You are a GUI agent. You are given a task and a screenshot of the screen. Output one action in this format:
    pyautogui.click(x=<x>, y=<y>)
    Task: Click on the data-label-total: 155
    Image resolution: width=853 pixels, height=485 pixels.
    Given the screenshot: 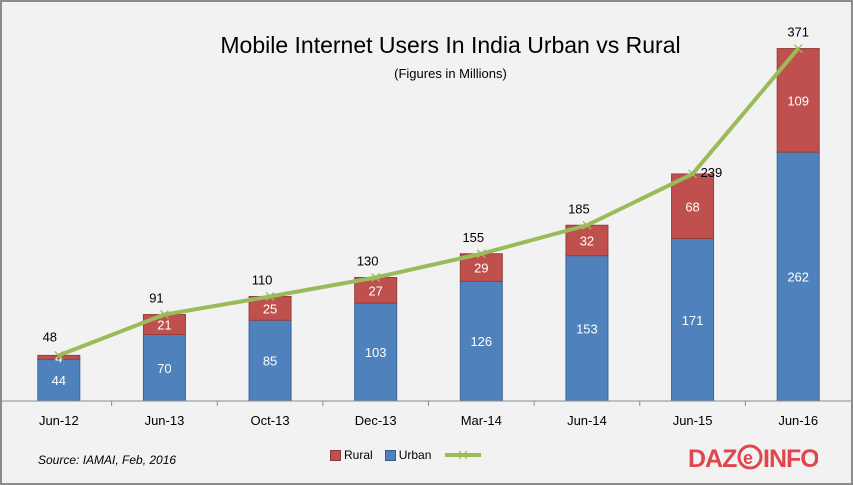 What is the action you would take?
    pyautogui.click(x=473, y=237)
    